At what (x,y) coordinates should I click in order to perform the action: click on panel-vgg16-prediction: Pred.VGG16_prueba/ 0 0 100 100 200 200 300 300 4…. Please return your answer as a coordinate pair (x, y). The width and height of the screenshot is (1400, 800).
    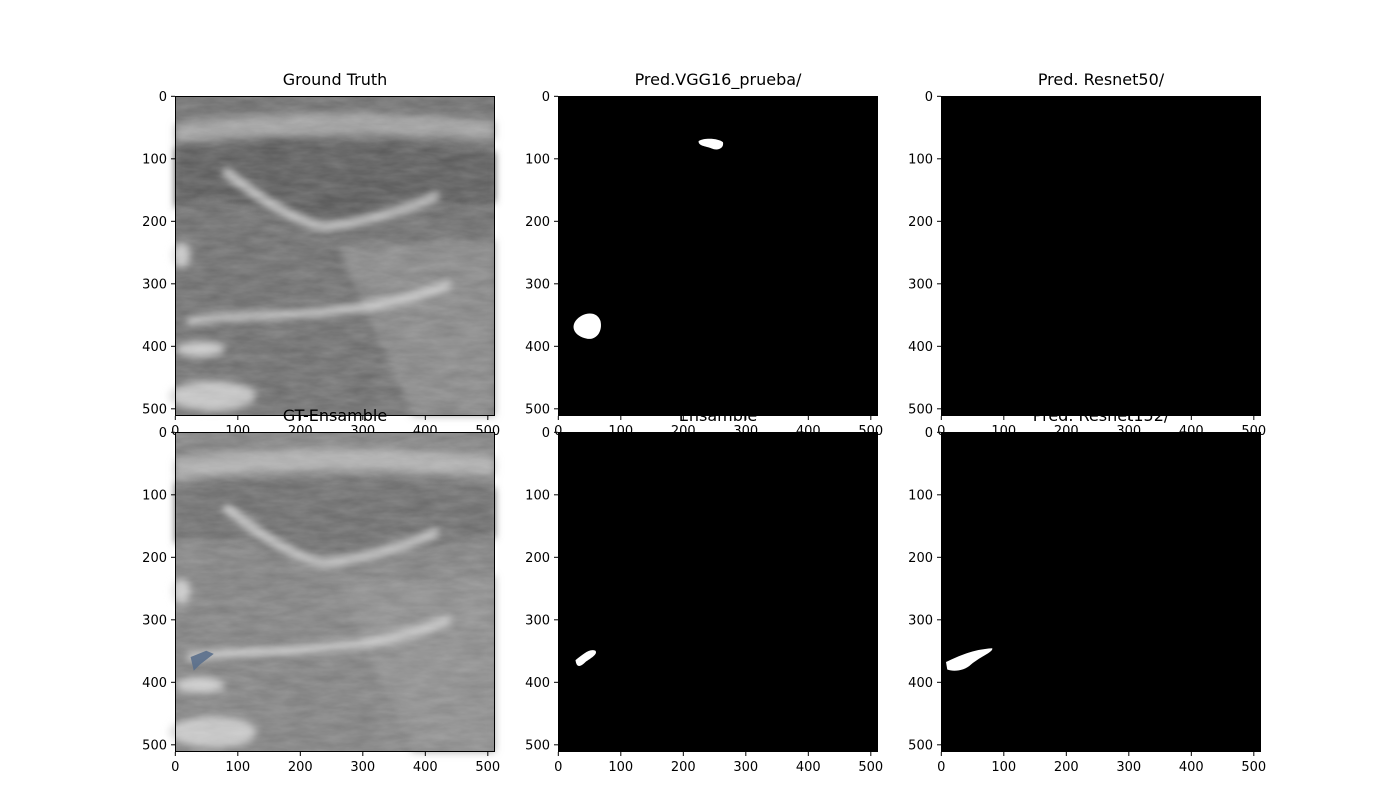
    Looking at the image, I should click on (704, 254).